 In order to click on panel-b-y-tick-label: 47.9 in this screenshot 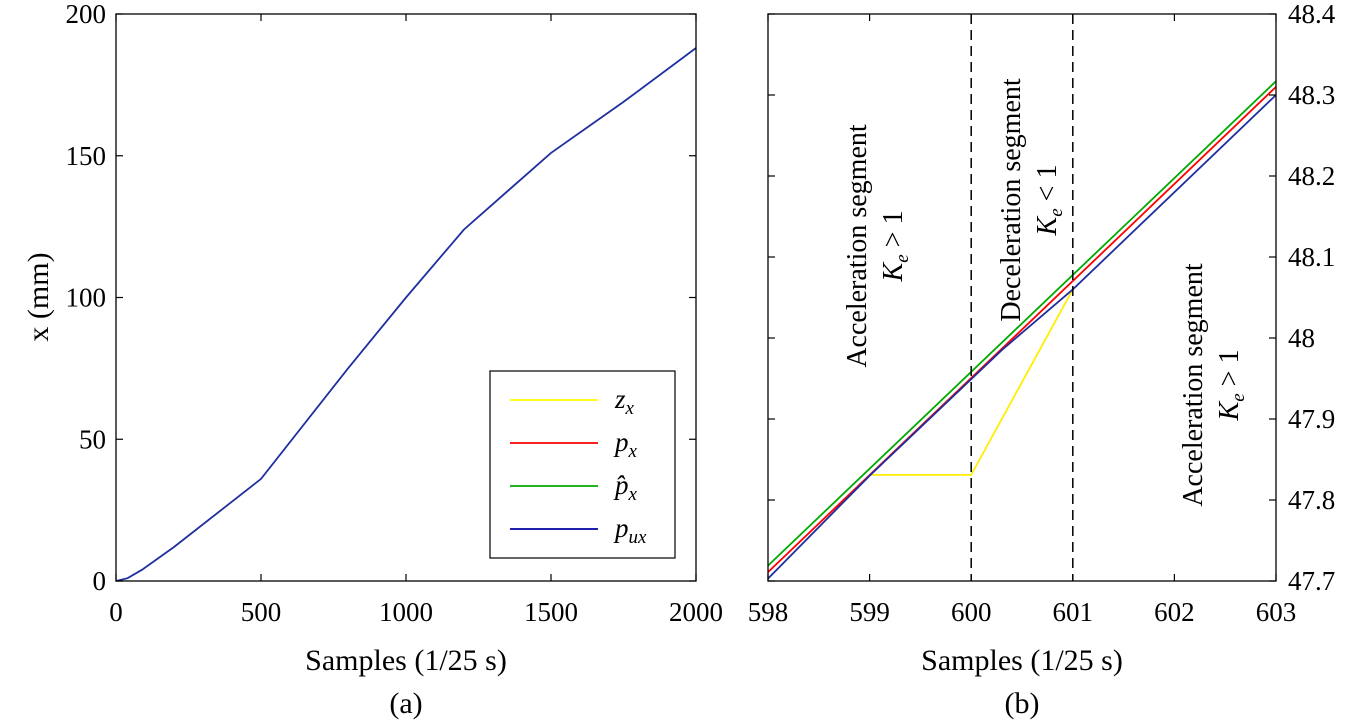, I will do `click(1311, 419)`.